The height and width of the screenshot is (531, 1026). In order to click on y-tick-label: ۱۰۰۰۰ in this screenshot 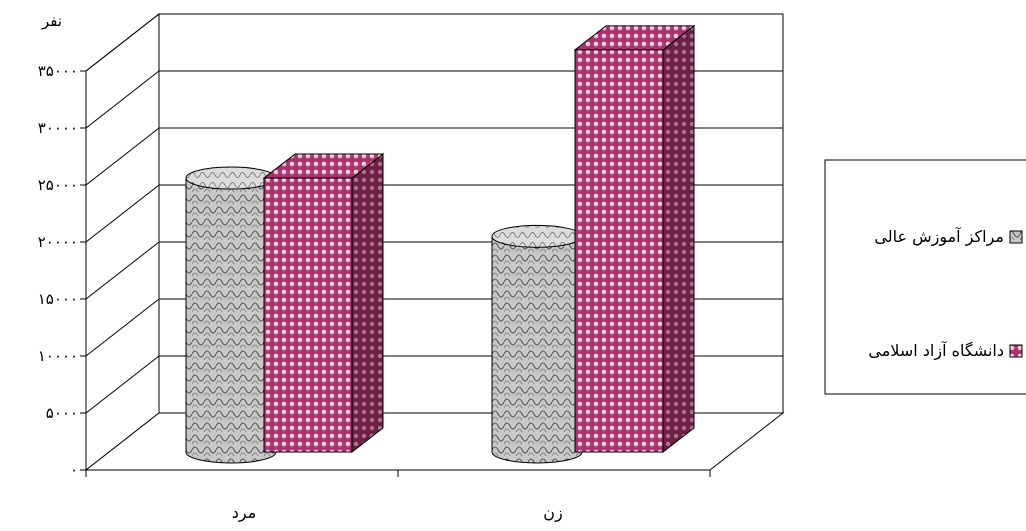, I will do `click(58, 356)`.